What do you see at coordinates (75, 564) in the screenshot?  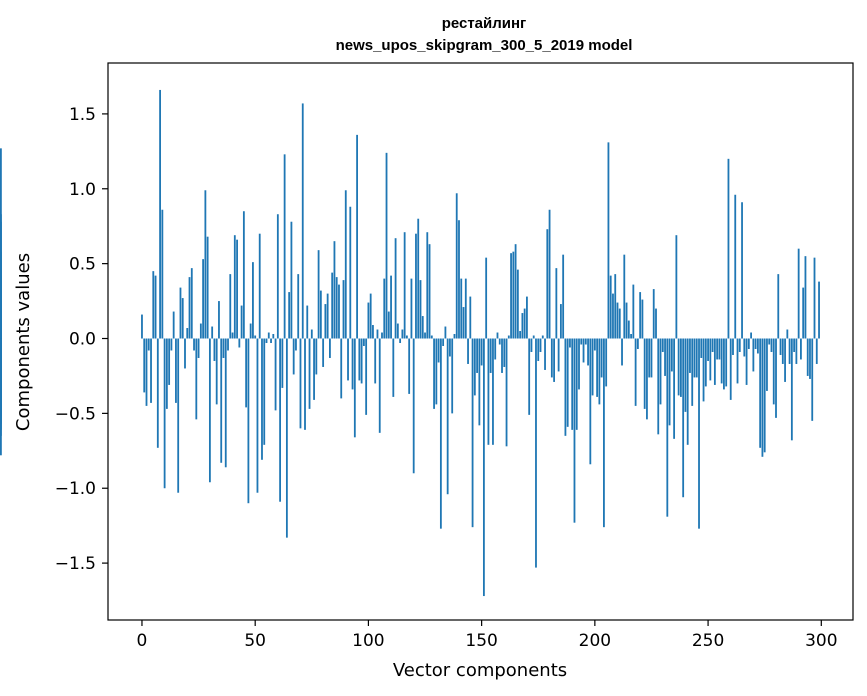 I see `y-tick-label: −1.5` at bounding box center [75, 564].